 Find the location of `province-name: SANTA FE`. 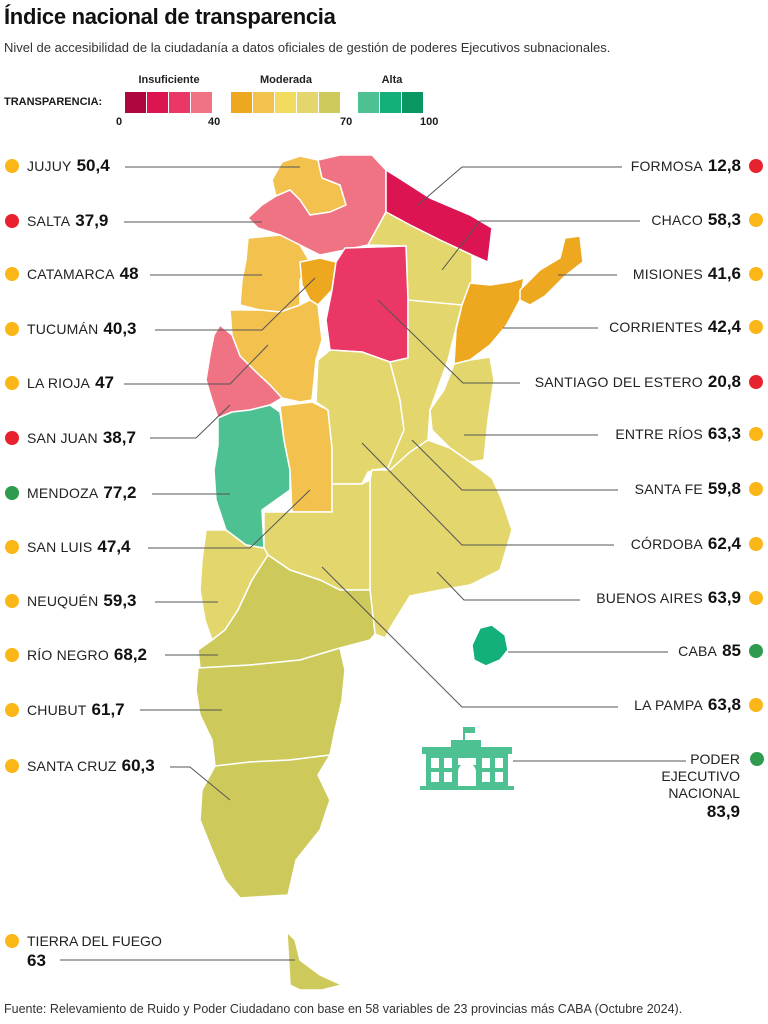

province-name: SANTA FE is located at coordinates (668, 489).